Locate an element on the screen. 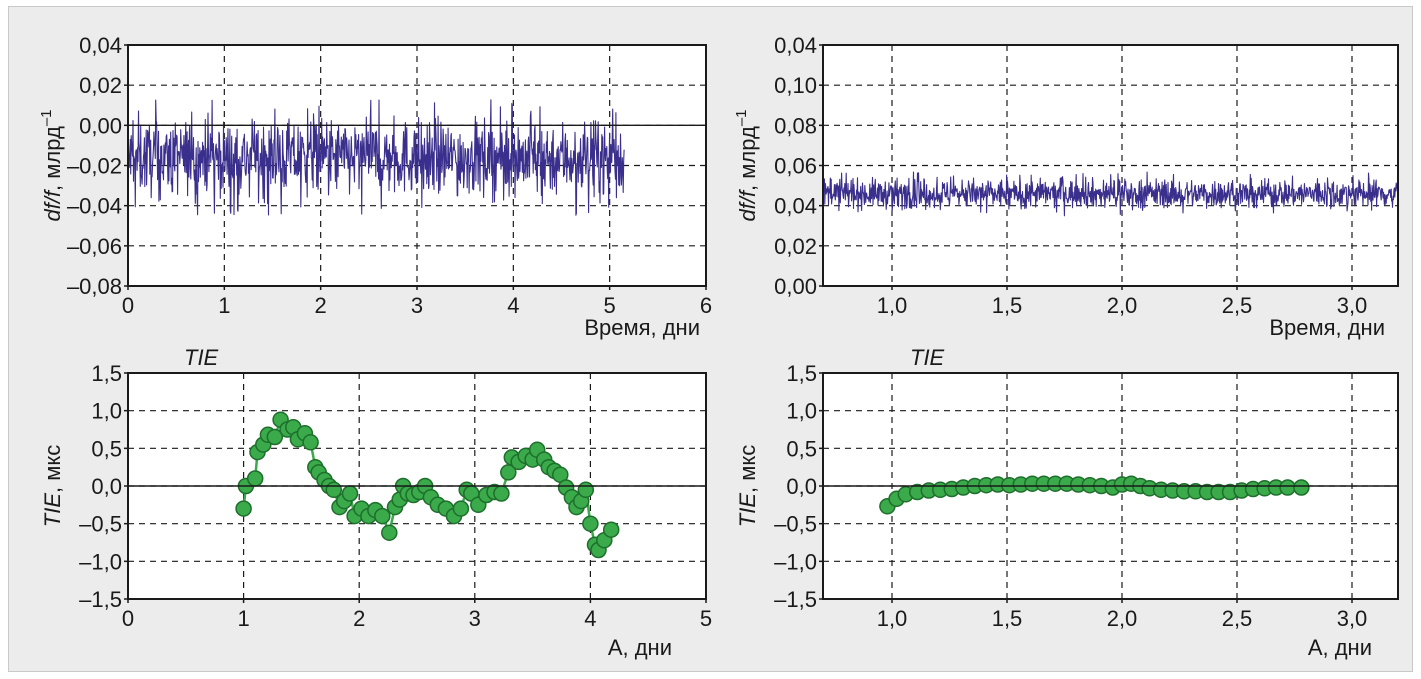 The width and height of the screenshot is (1421, 679). y-tick-label: 0,10 is located at coordinates (795, 85).